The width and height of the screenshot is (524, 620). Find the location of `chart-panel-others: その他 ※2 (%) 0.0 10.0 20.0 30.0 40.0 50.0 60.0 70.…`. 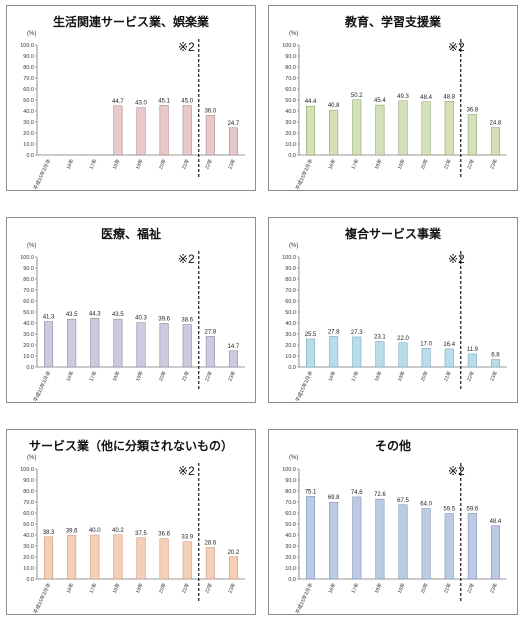

chart-panel-others: その他 ※2 (%) 0.0 10.0 20.0 30.0 40.0 50.0 60.0 70.… is located at coordinates (393, 522).